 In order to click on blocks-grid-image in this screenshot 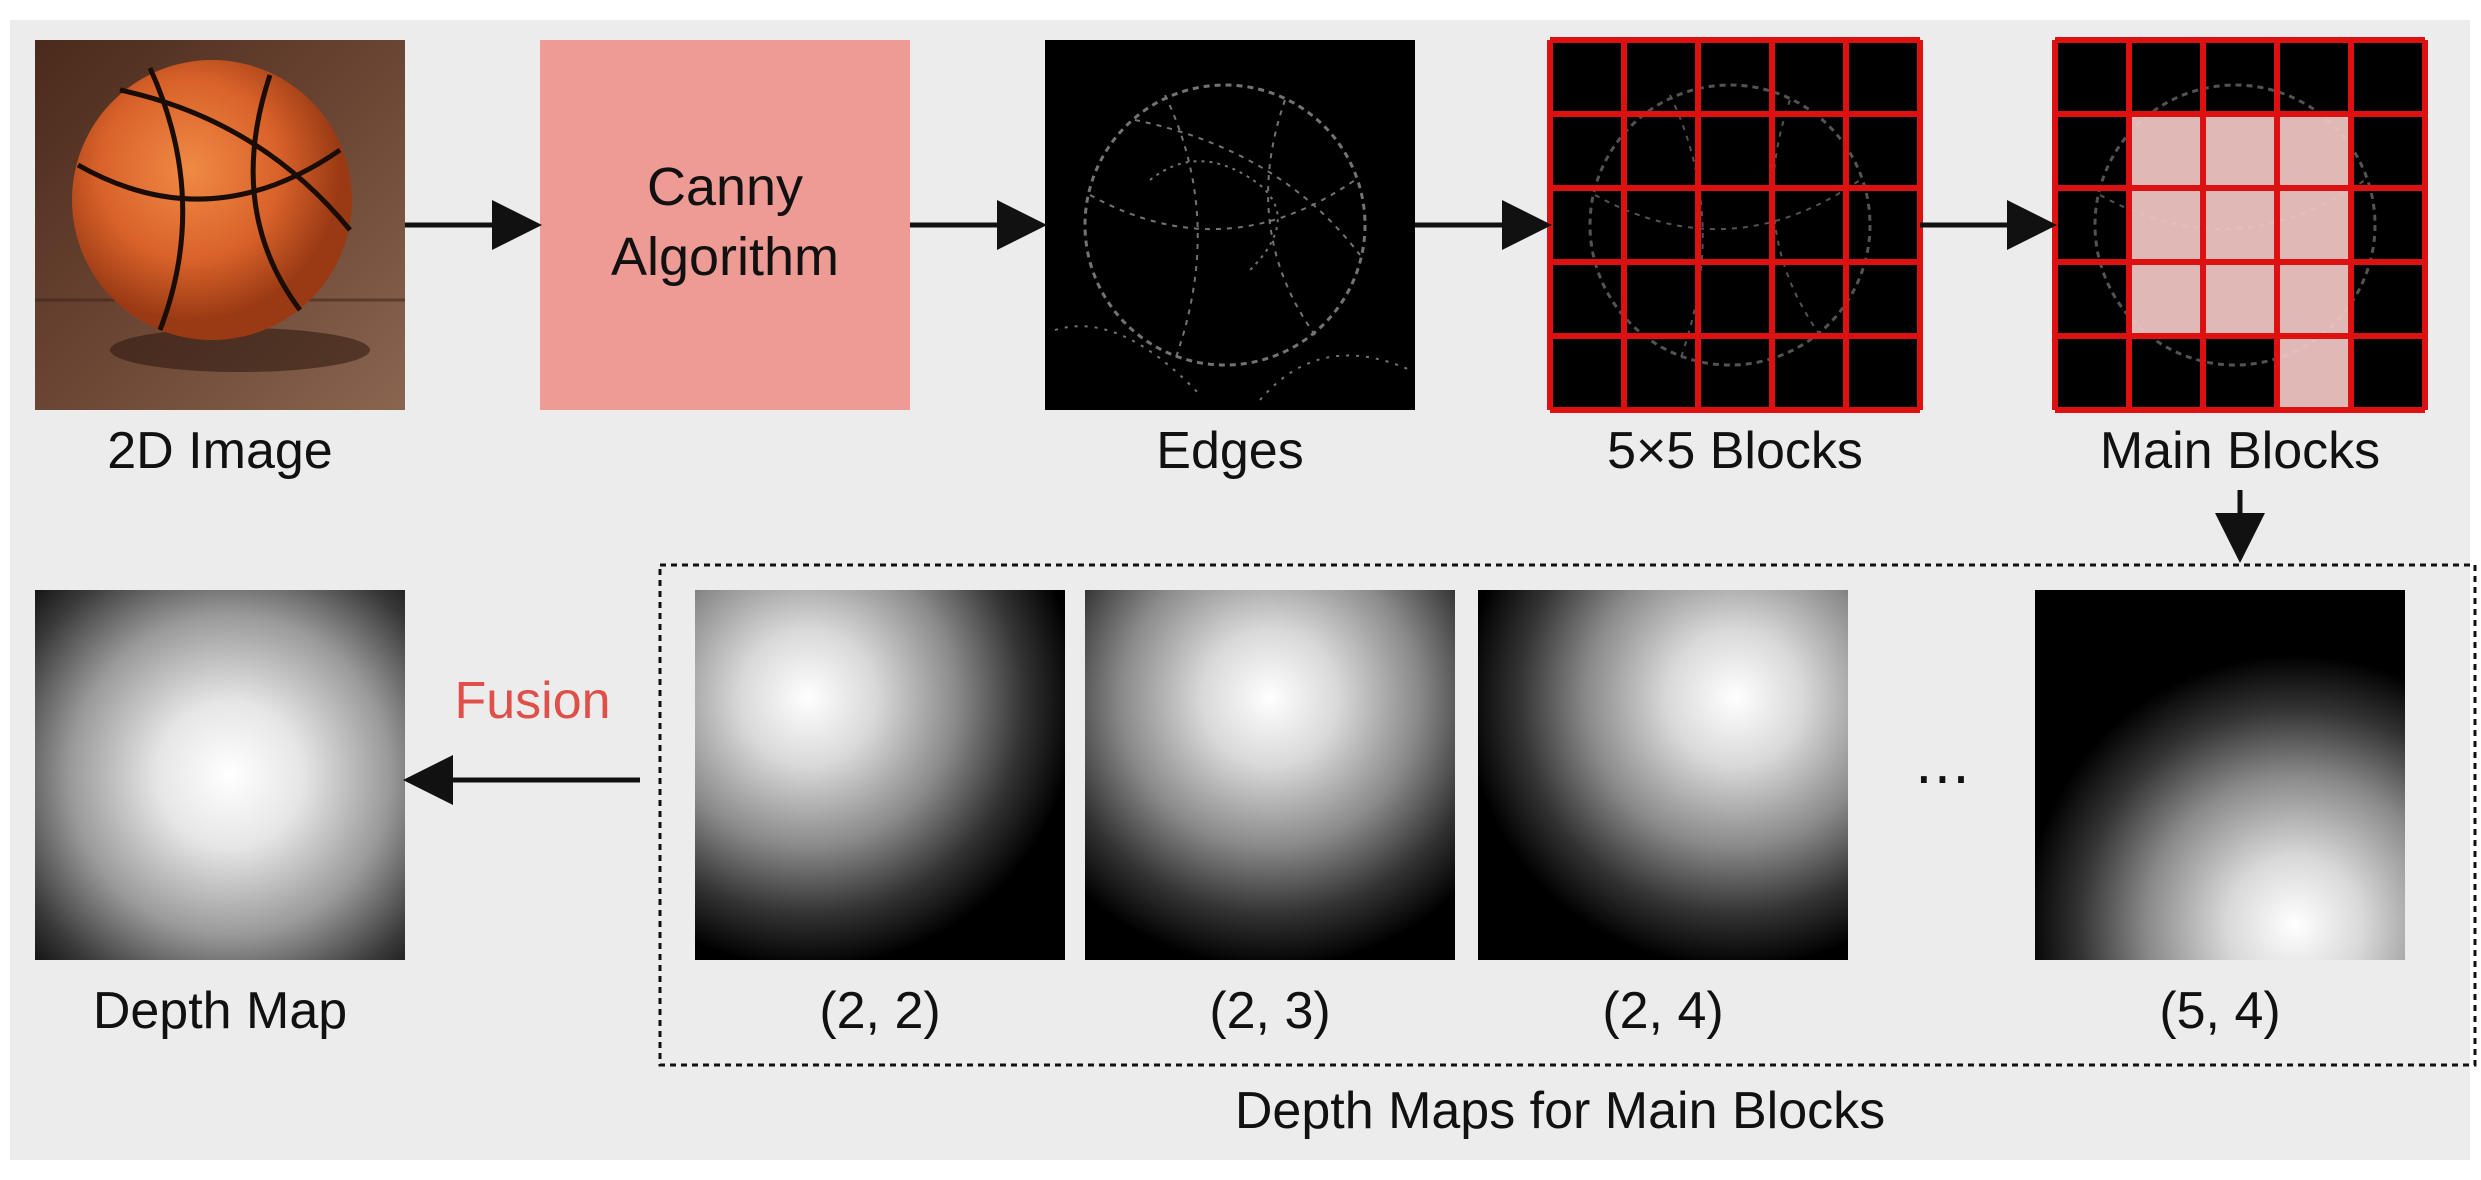, I will do `click(1735, 225)`.